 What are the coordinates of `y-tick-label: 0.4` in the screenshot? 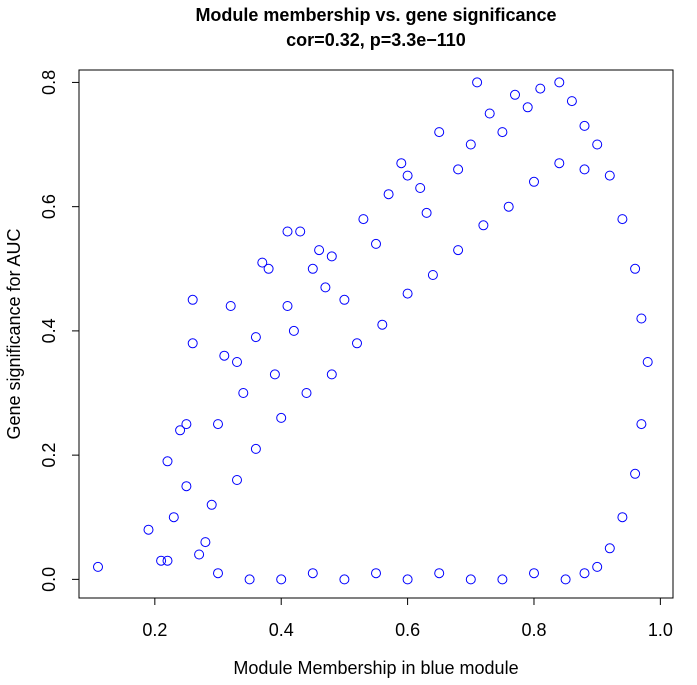 It's located at (49, 330).